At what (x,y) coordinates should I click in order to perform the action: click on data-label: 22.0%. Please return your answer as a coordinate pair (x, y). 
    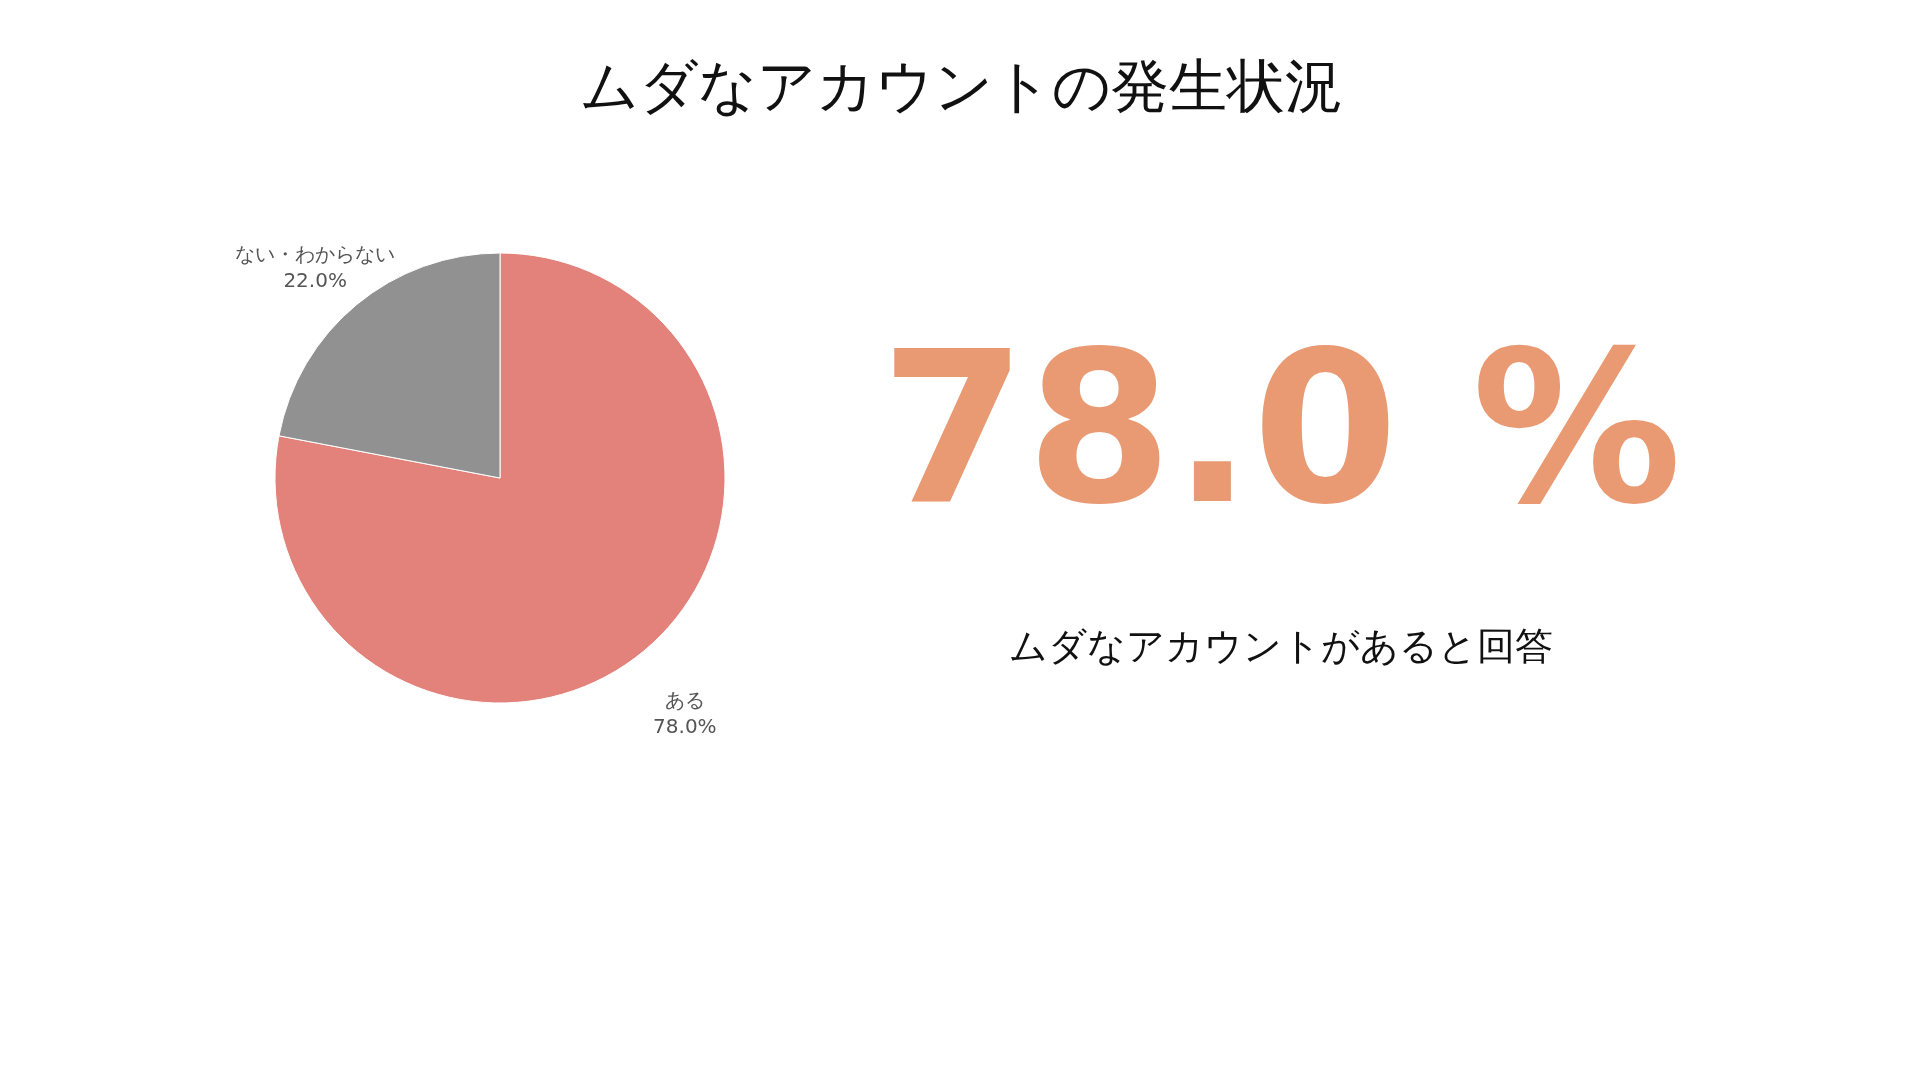
    Looking at the image, I should click on (315, 279).